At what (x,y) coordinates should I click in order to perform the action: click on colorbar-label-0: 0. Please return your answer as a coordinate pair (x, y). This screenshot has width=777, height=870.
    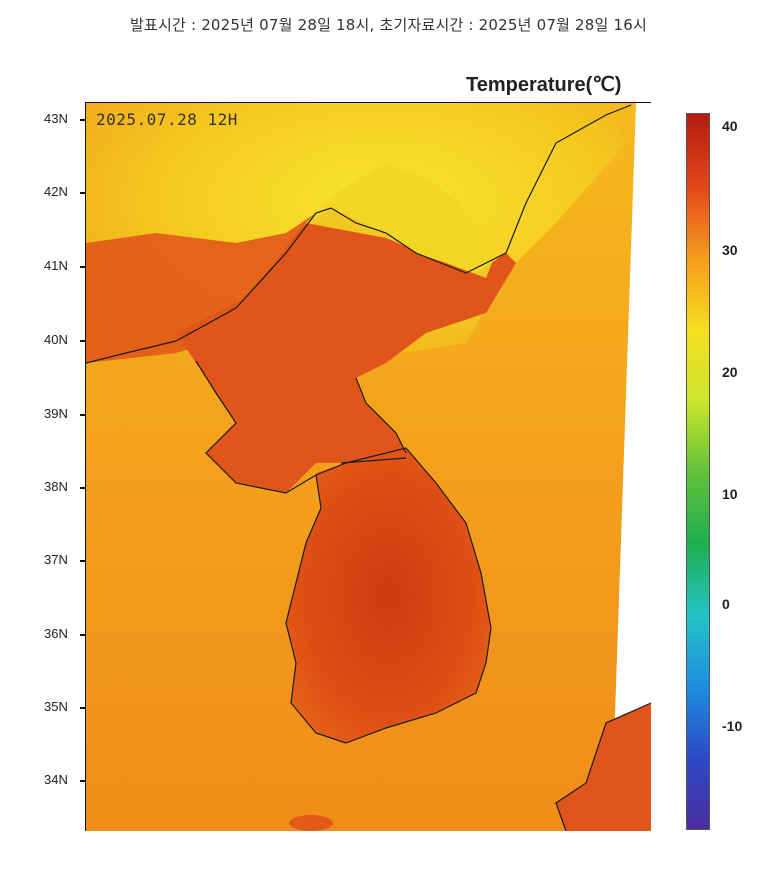
    Looking at the image, I should click on (726, 604).